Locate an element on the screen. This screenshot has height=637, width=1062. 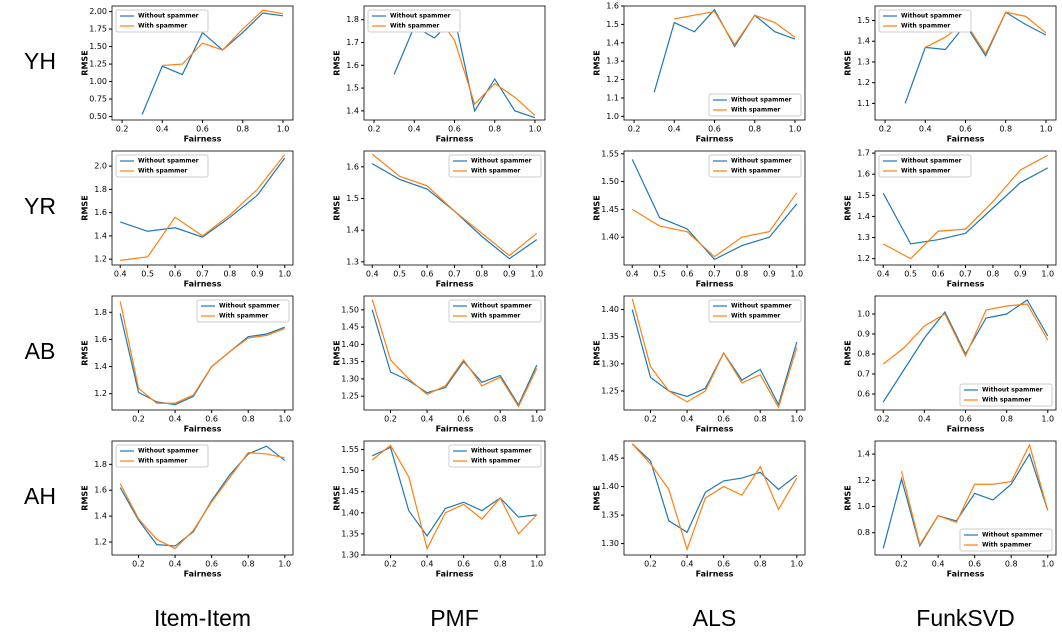
y-tick-label: 1.50 is located at coordinates (350, 309).